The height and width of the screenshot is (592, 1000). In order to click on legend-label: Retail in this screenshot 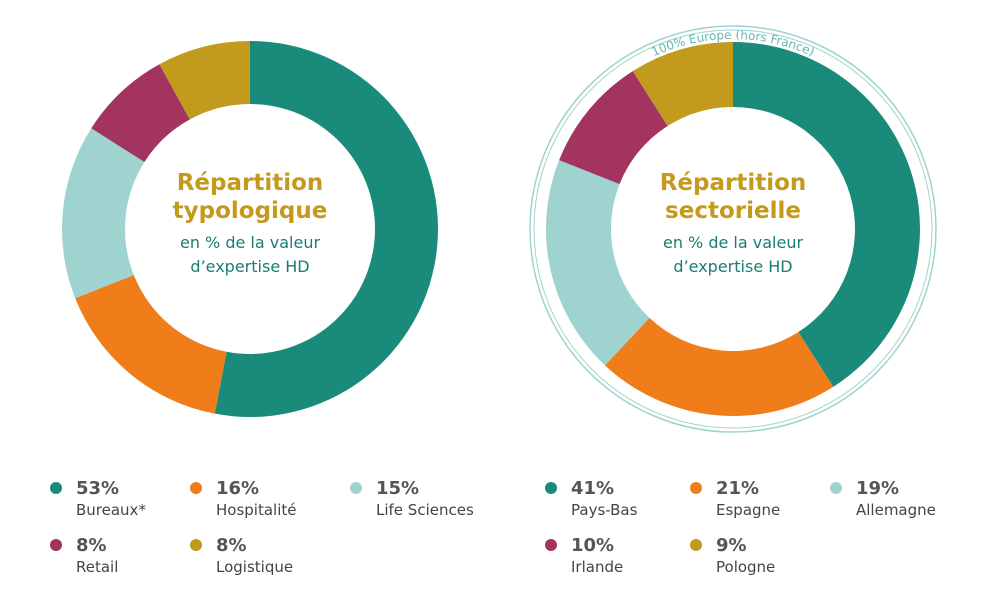, I will do `click(97, 567)`.